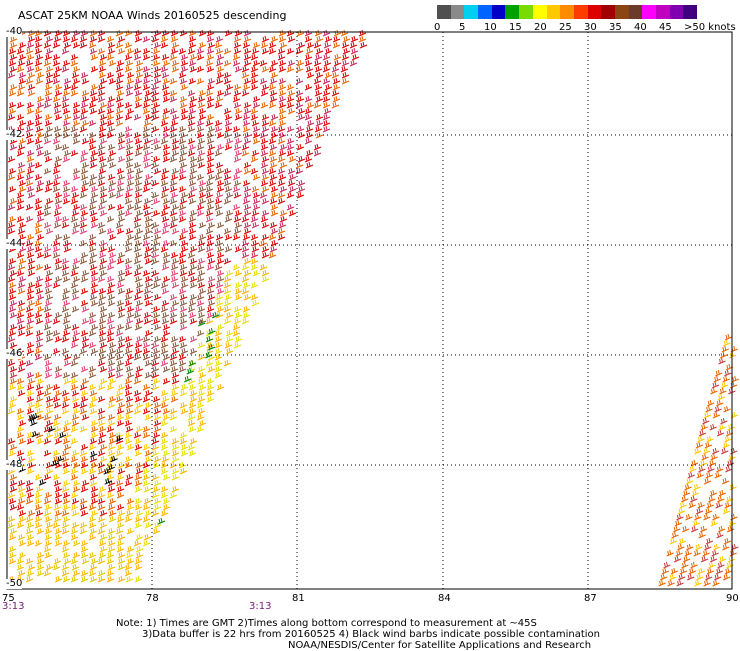 This screenshot has height=651, width=740. I want to click on lat-label-44: -44, so click(14, 243).